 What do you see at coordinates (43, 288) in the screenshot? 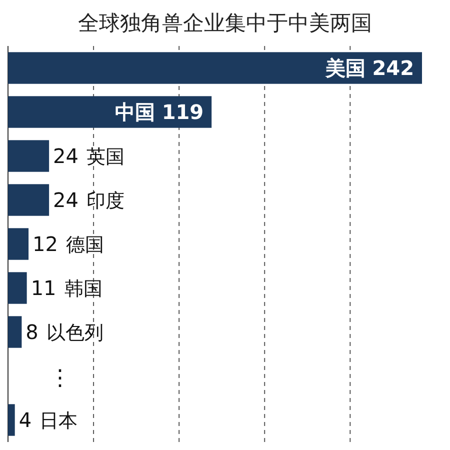
I see `data-label: 11` at bounding box center [43, 288].